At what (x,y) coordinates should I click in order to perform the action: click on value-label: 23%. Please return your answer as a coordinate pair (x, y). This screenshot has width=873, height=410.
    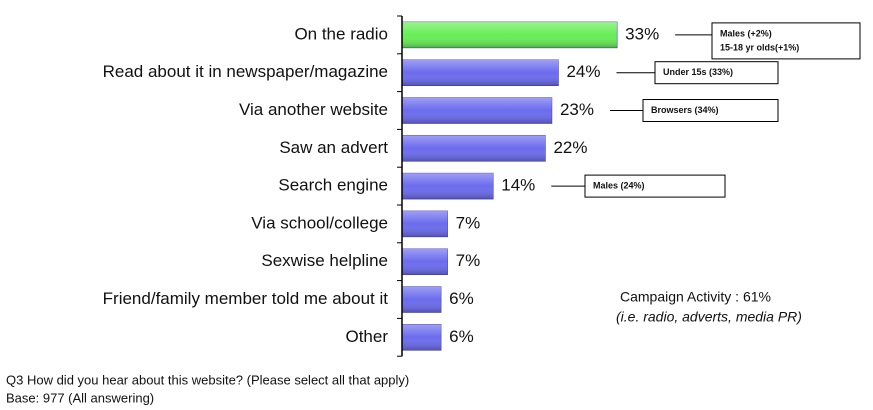
    Looking at the image, I should click on (577, 109).